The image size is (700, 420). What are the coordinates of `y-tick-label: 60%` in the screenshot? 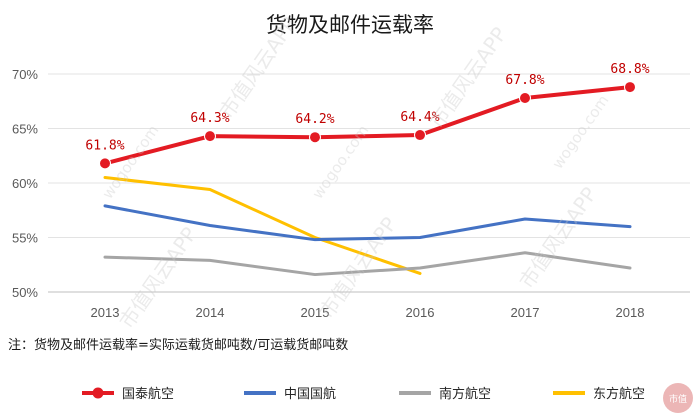 It's located at (25, 183).